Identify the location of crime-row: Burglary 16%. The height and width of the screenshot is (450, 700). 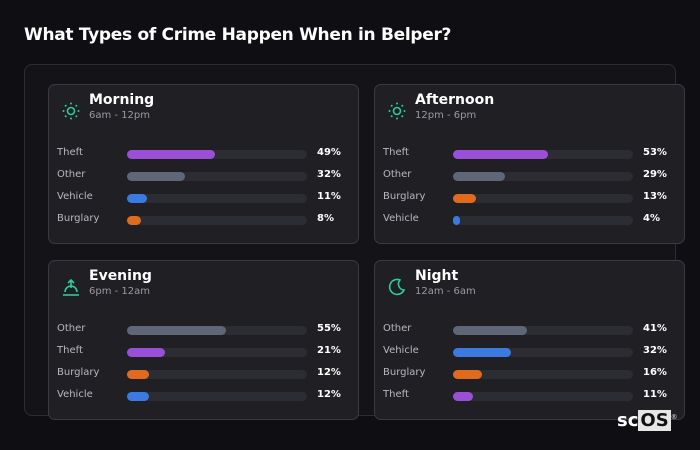
(533, 374).